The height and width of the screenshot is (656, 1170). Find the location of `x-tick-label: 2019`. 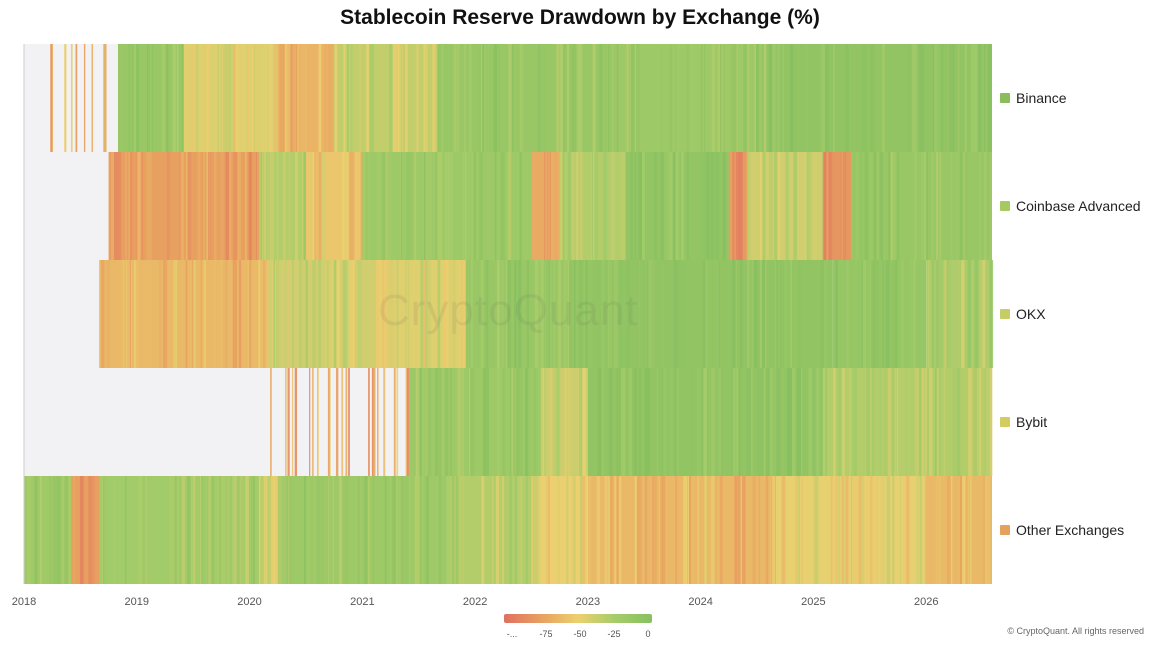

x-tick-label: 2019 is located at coordinates (137, 602).